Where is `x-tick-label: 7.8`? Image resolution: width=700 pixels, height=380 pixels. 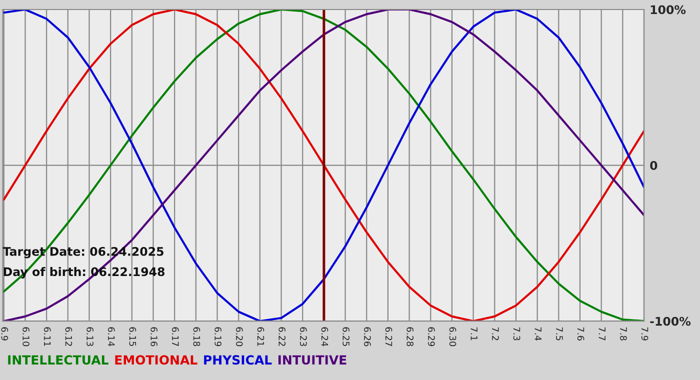
x-tick-label: 7.8 is located at coordinates (623, 333).